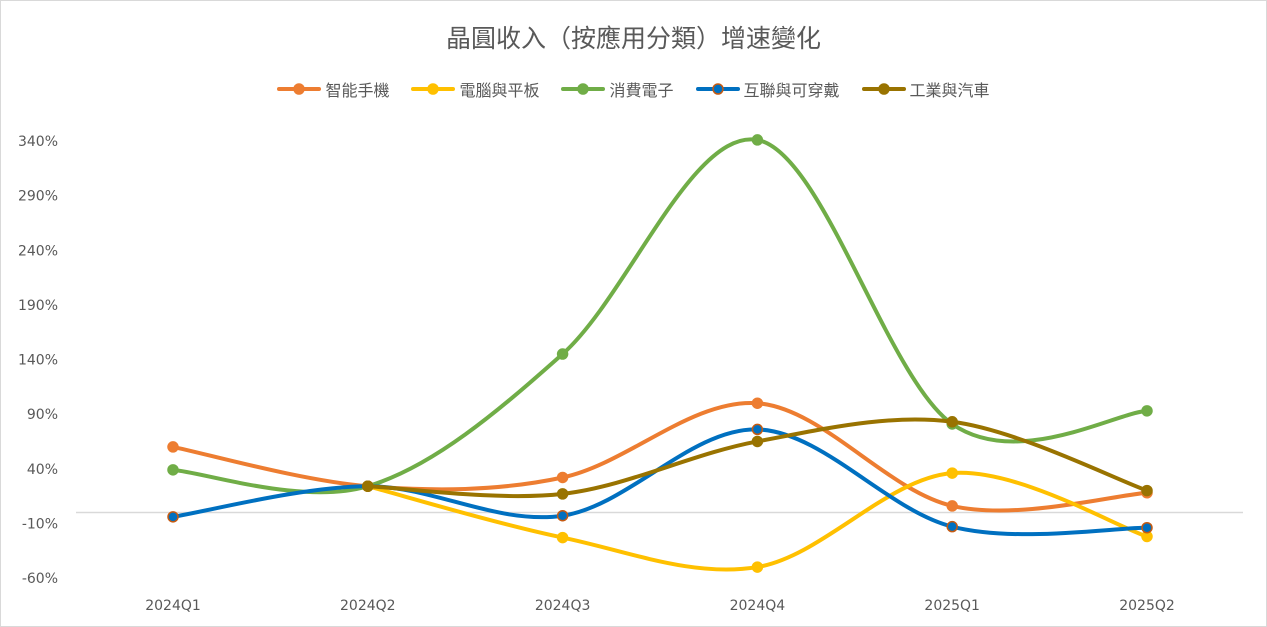 The height and width of the screenshot is (627, 1267). Describe the element at coordinates (38, 306) in the screenshot. I see `y-tick-label: 190%` at that location.